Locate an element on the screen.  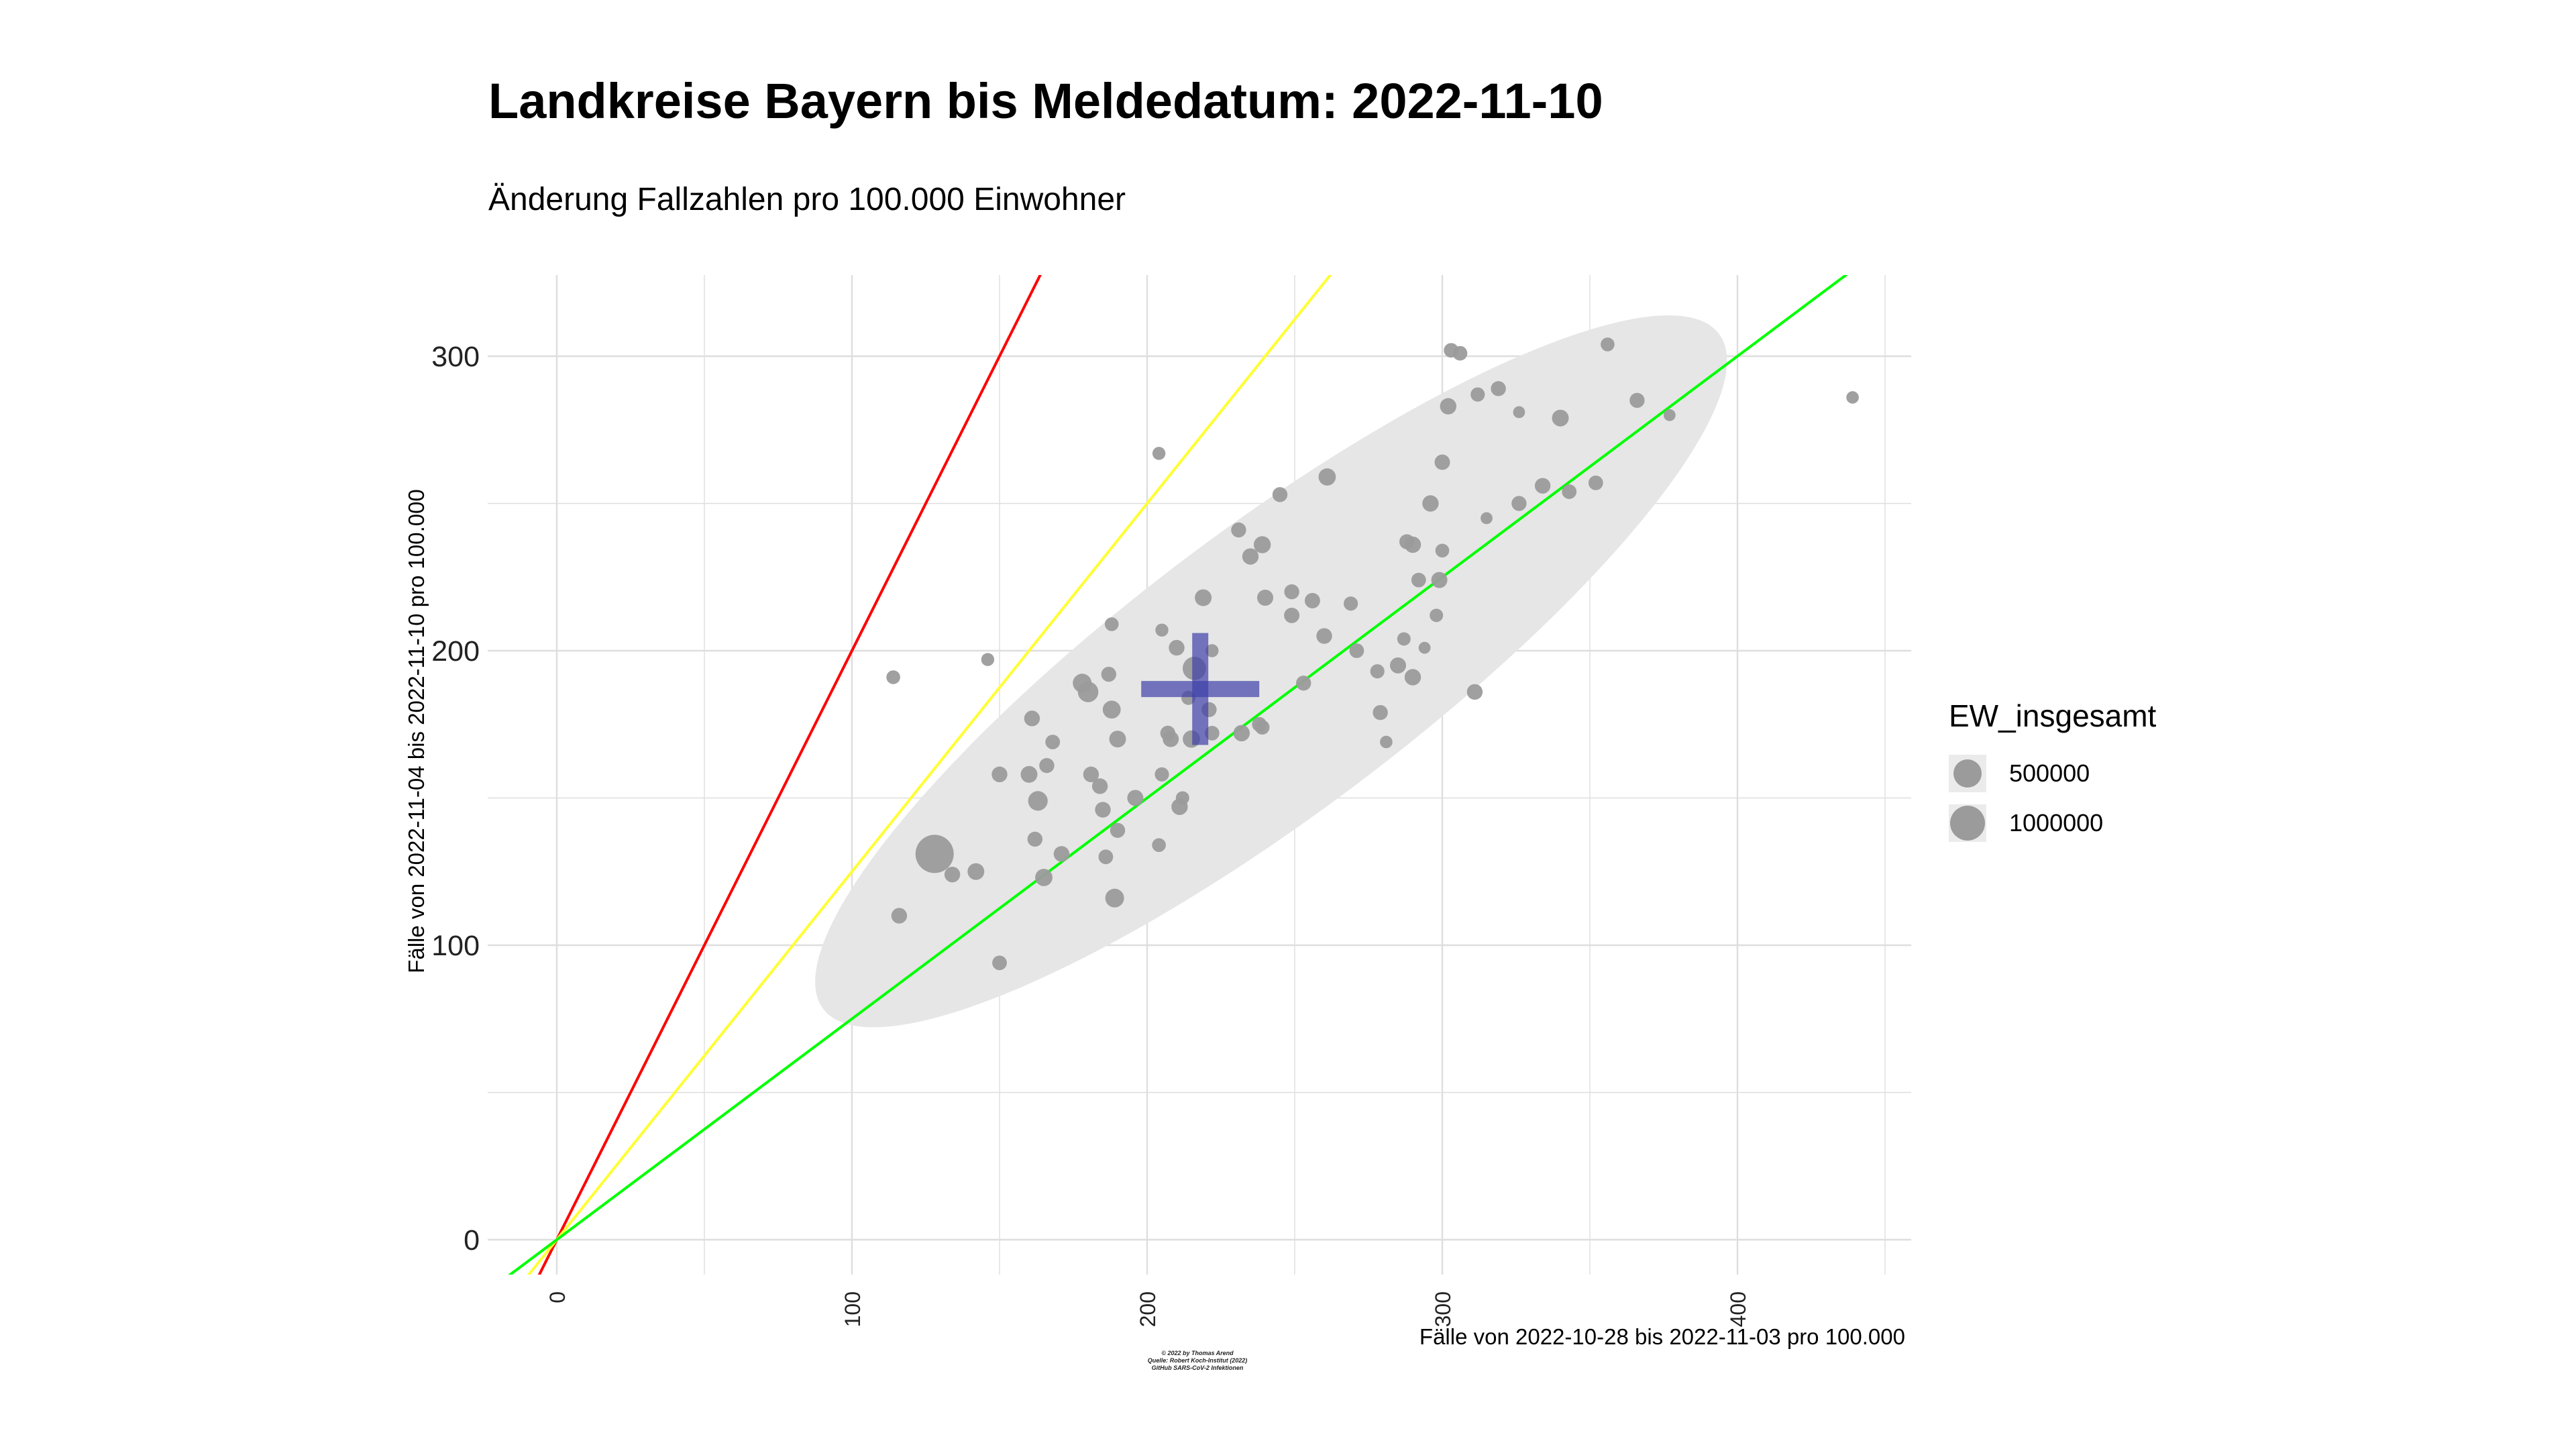
x-tick-label: 200 is located at coordinates (1148, 1309).